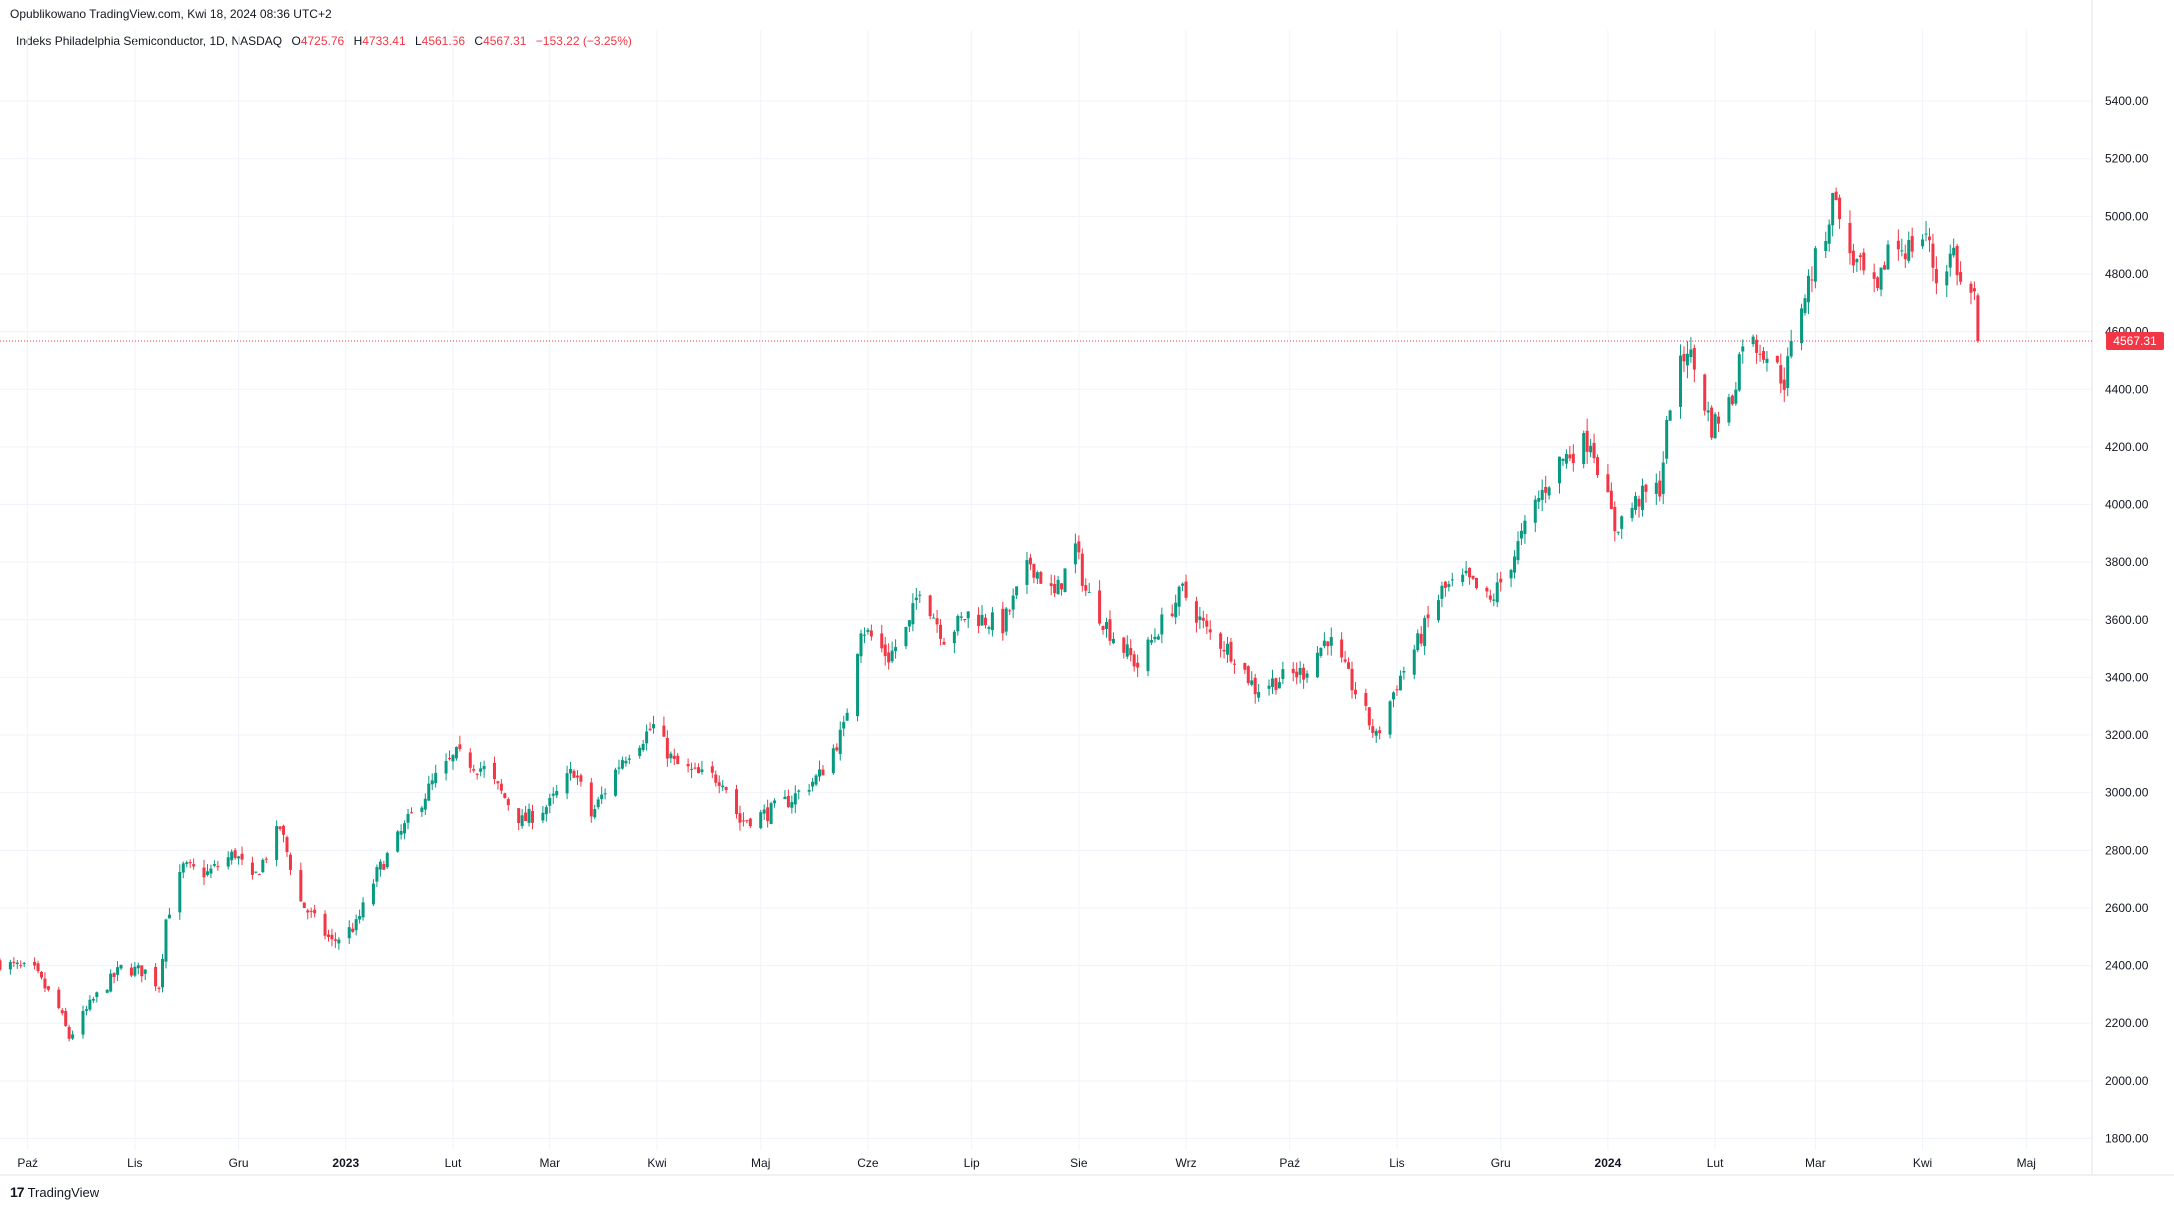 Image resolution: width=2174 pixels, height=1209 pixels. Describe the element at coordinates (2127, 735) in the screenshot. I see `y-tick-label: 3200.00` at that location.